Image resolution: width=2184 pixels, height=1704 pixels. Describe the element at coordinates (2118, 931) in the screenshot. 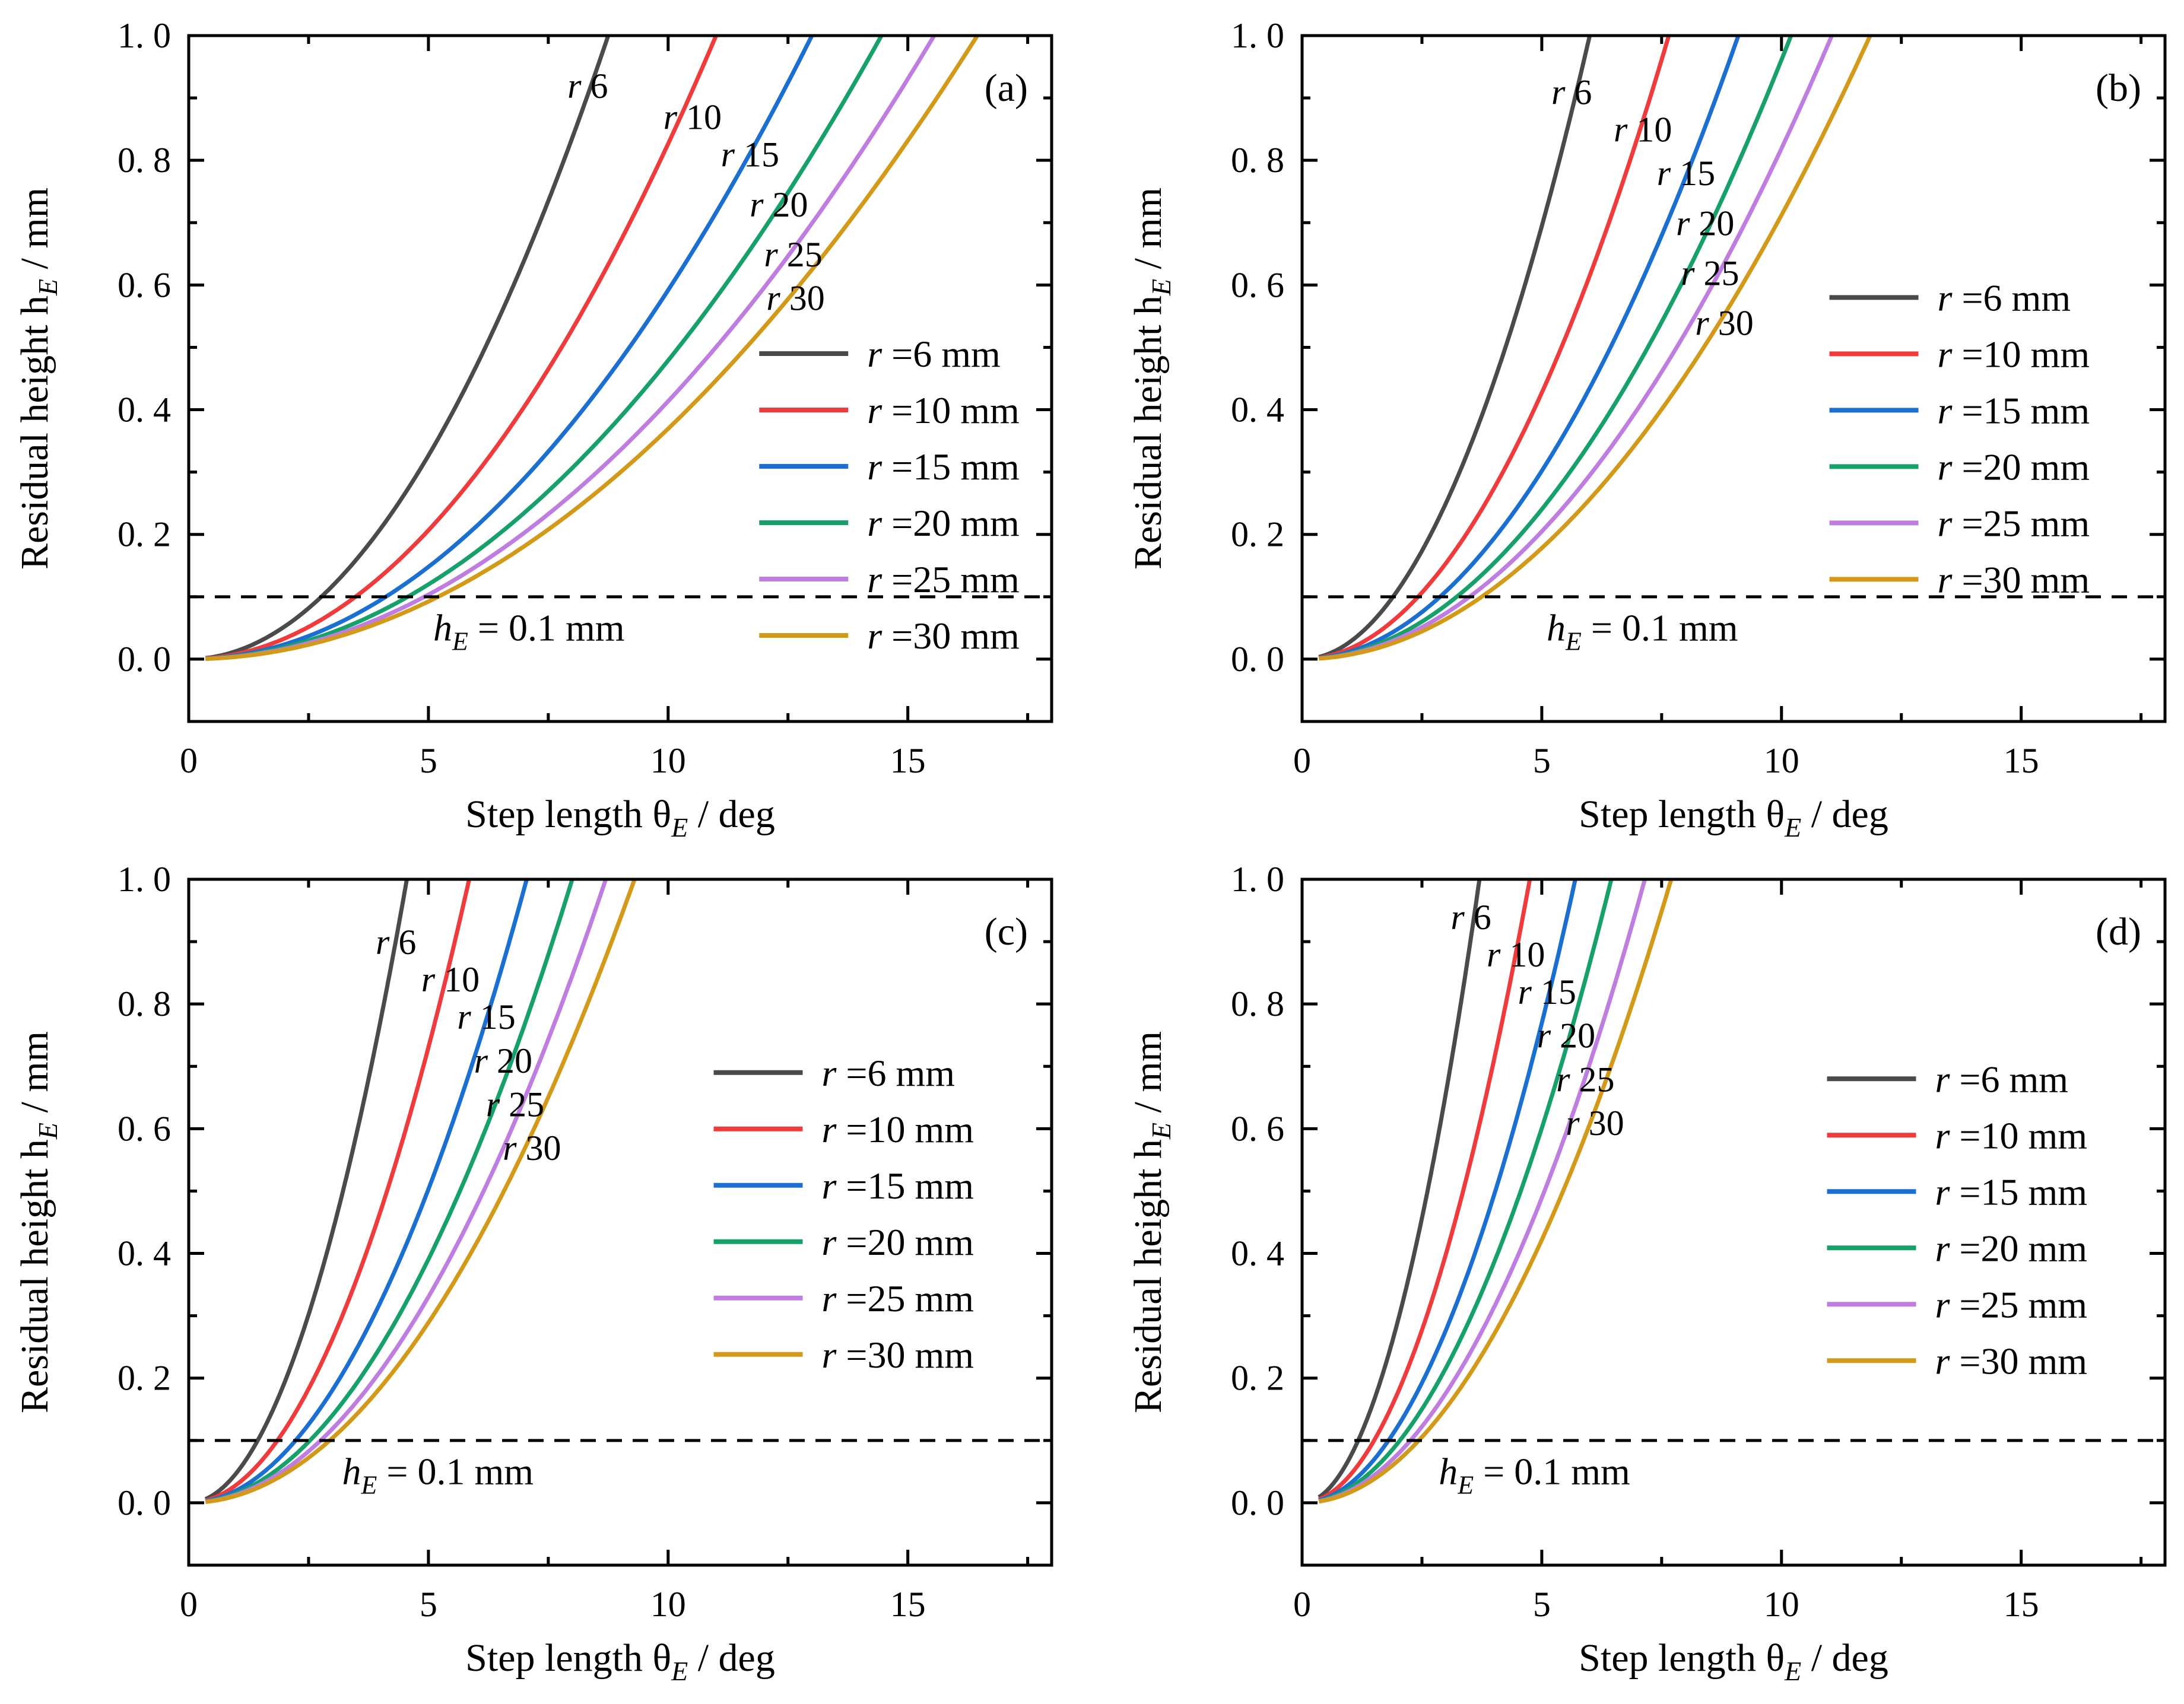

I see `panel-label: (d)` at that location.